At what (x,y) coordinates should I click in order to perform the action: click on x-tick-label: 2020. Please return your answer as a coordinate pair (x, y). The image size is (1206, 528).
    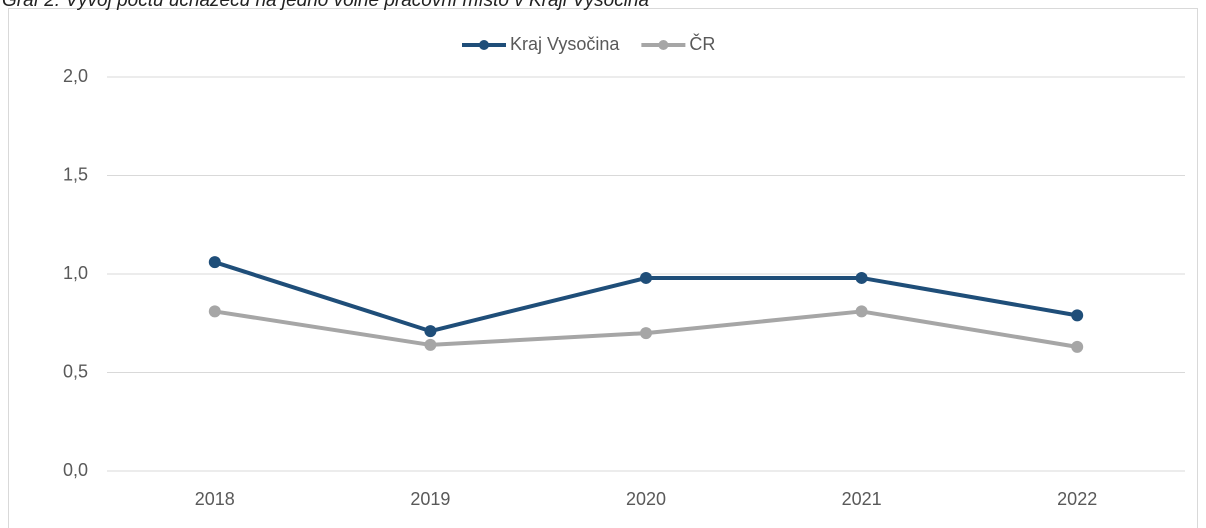
    Looking at the image, I should click on (646, 499).